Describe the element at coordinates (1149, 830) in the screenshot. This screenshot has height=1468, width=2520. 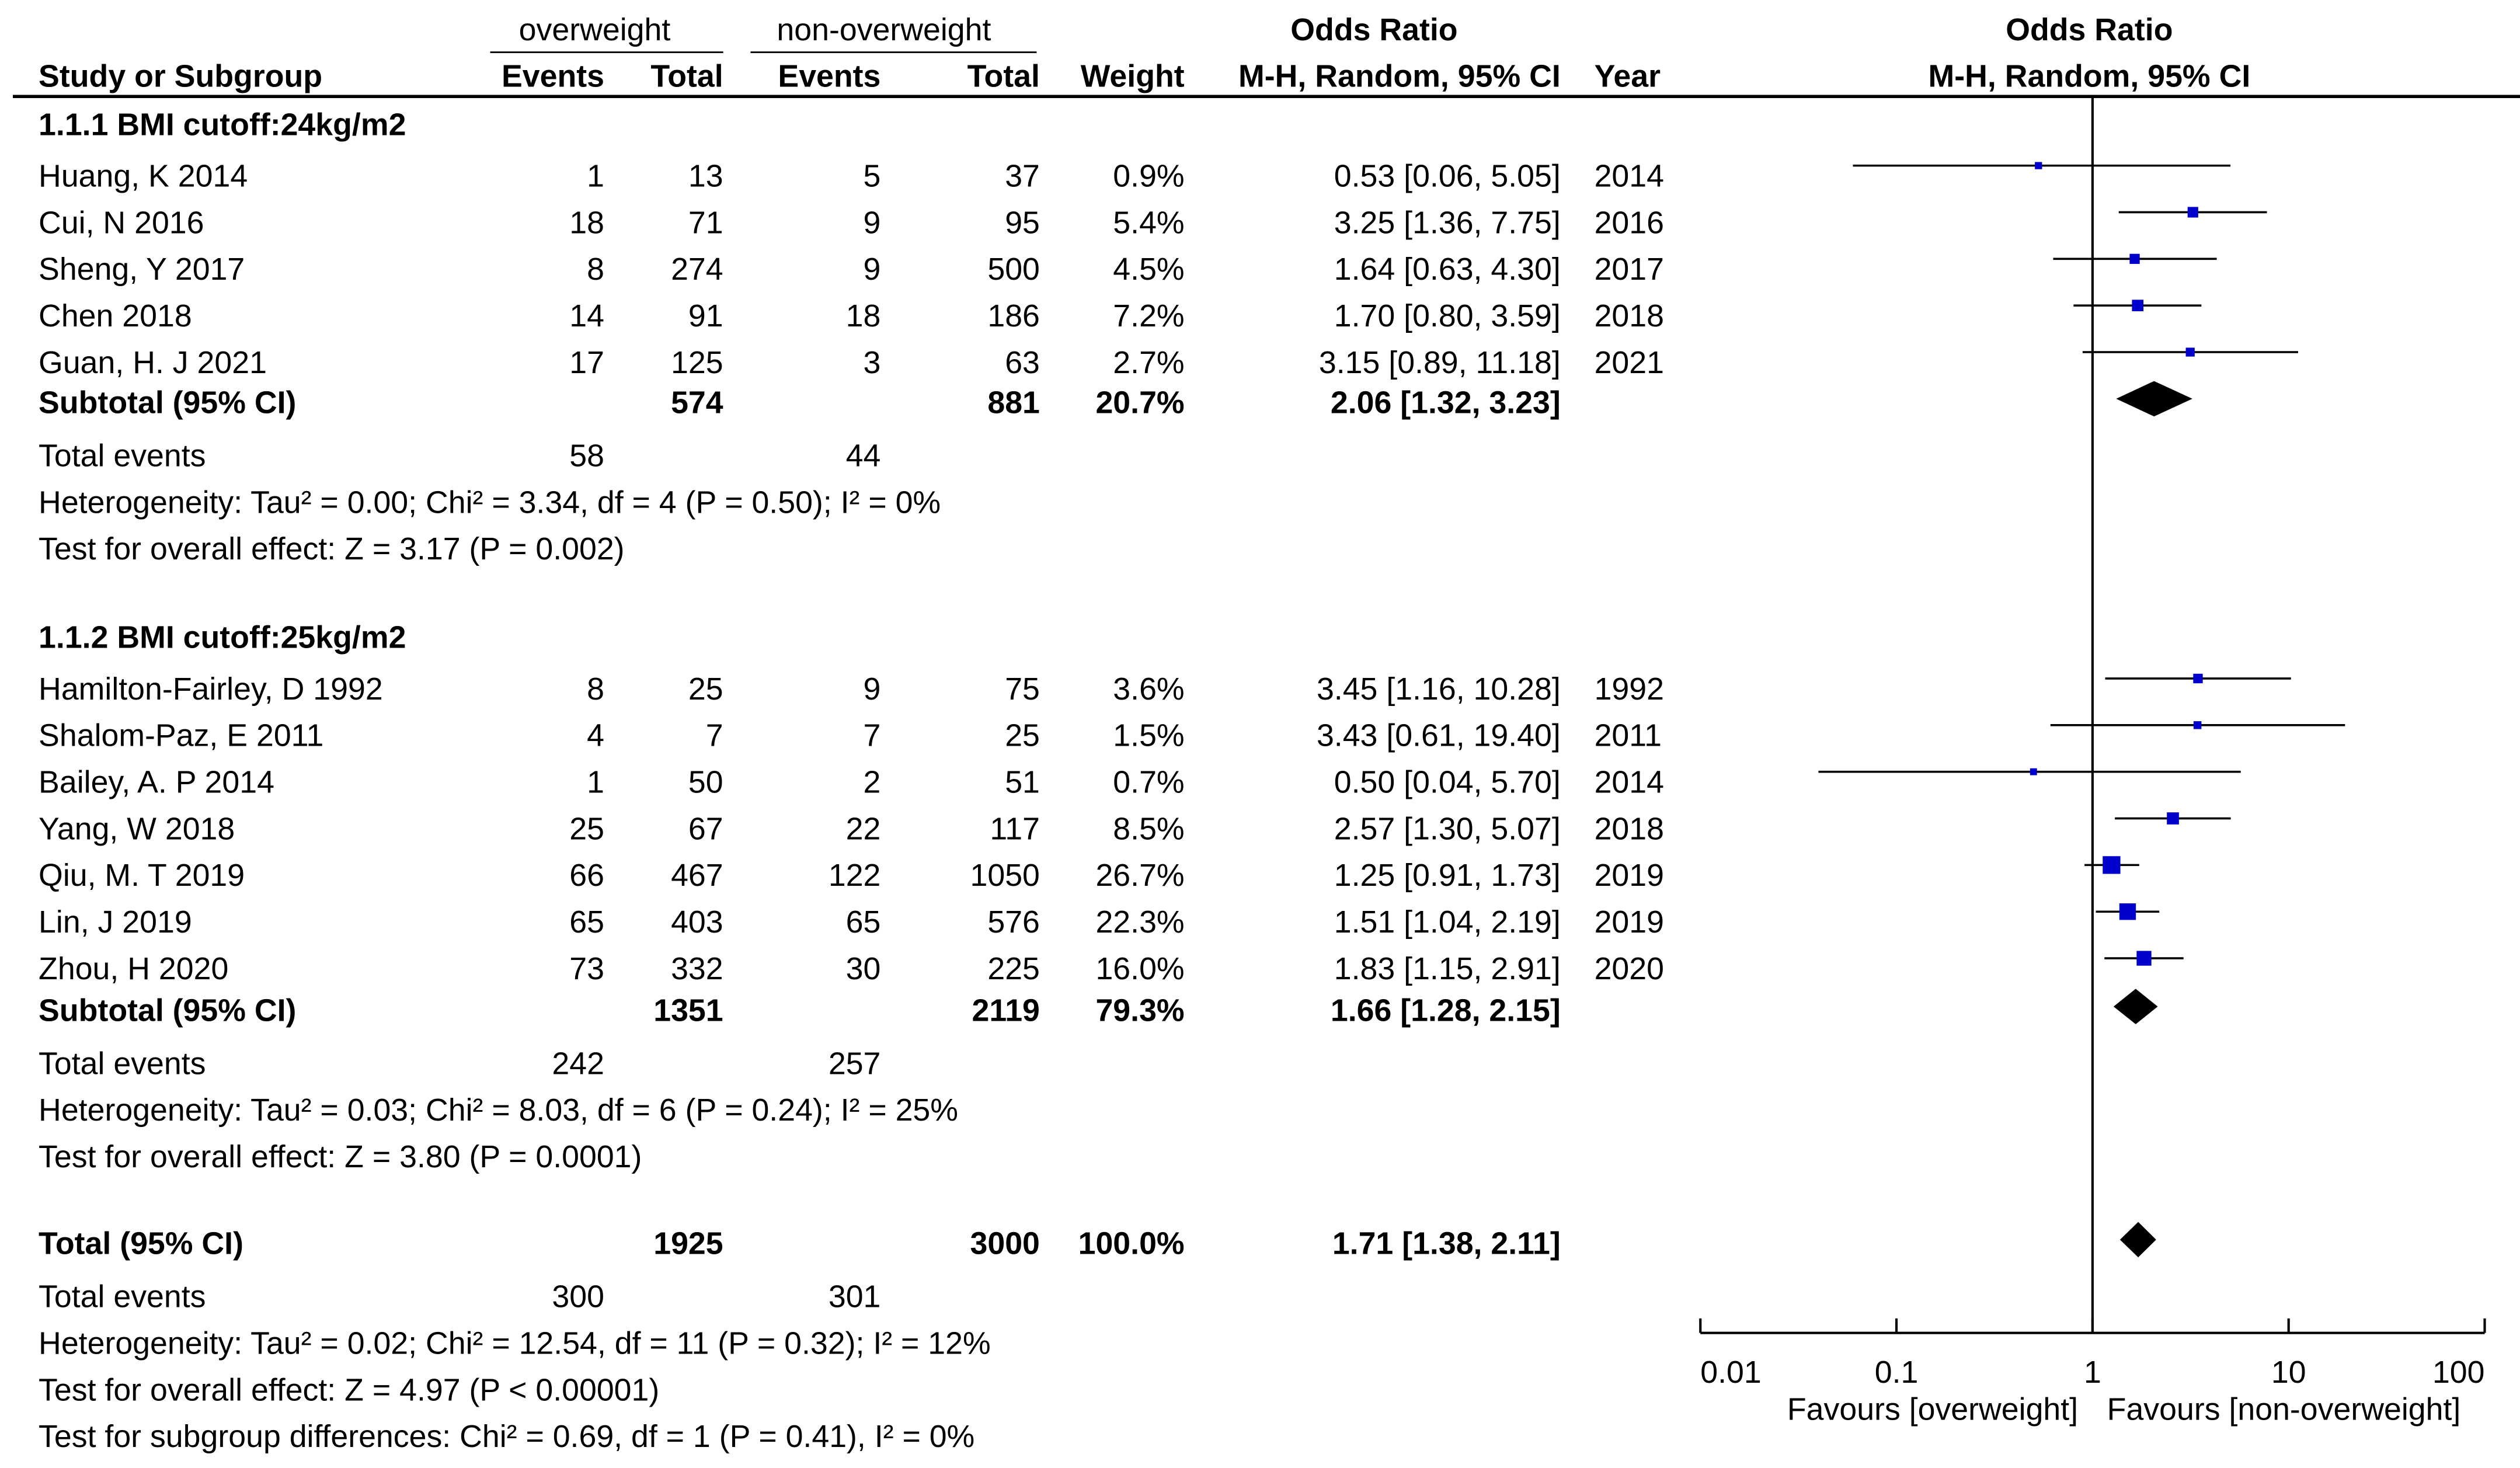
I see `weight: 8.5%` at that location.